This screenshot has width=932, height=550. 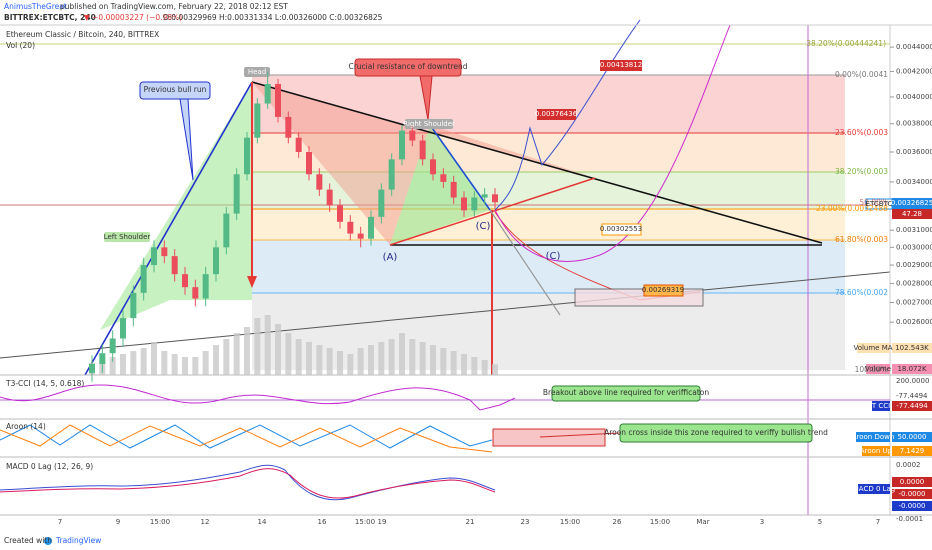 What do you see at coordinates (621, 229) in the screenshot?
I see `price-note: 0.00302553` at bounding box center [621, 229].